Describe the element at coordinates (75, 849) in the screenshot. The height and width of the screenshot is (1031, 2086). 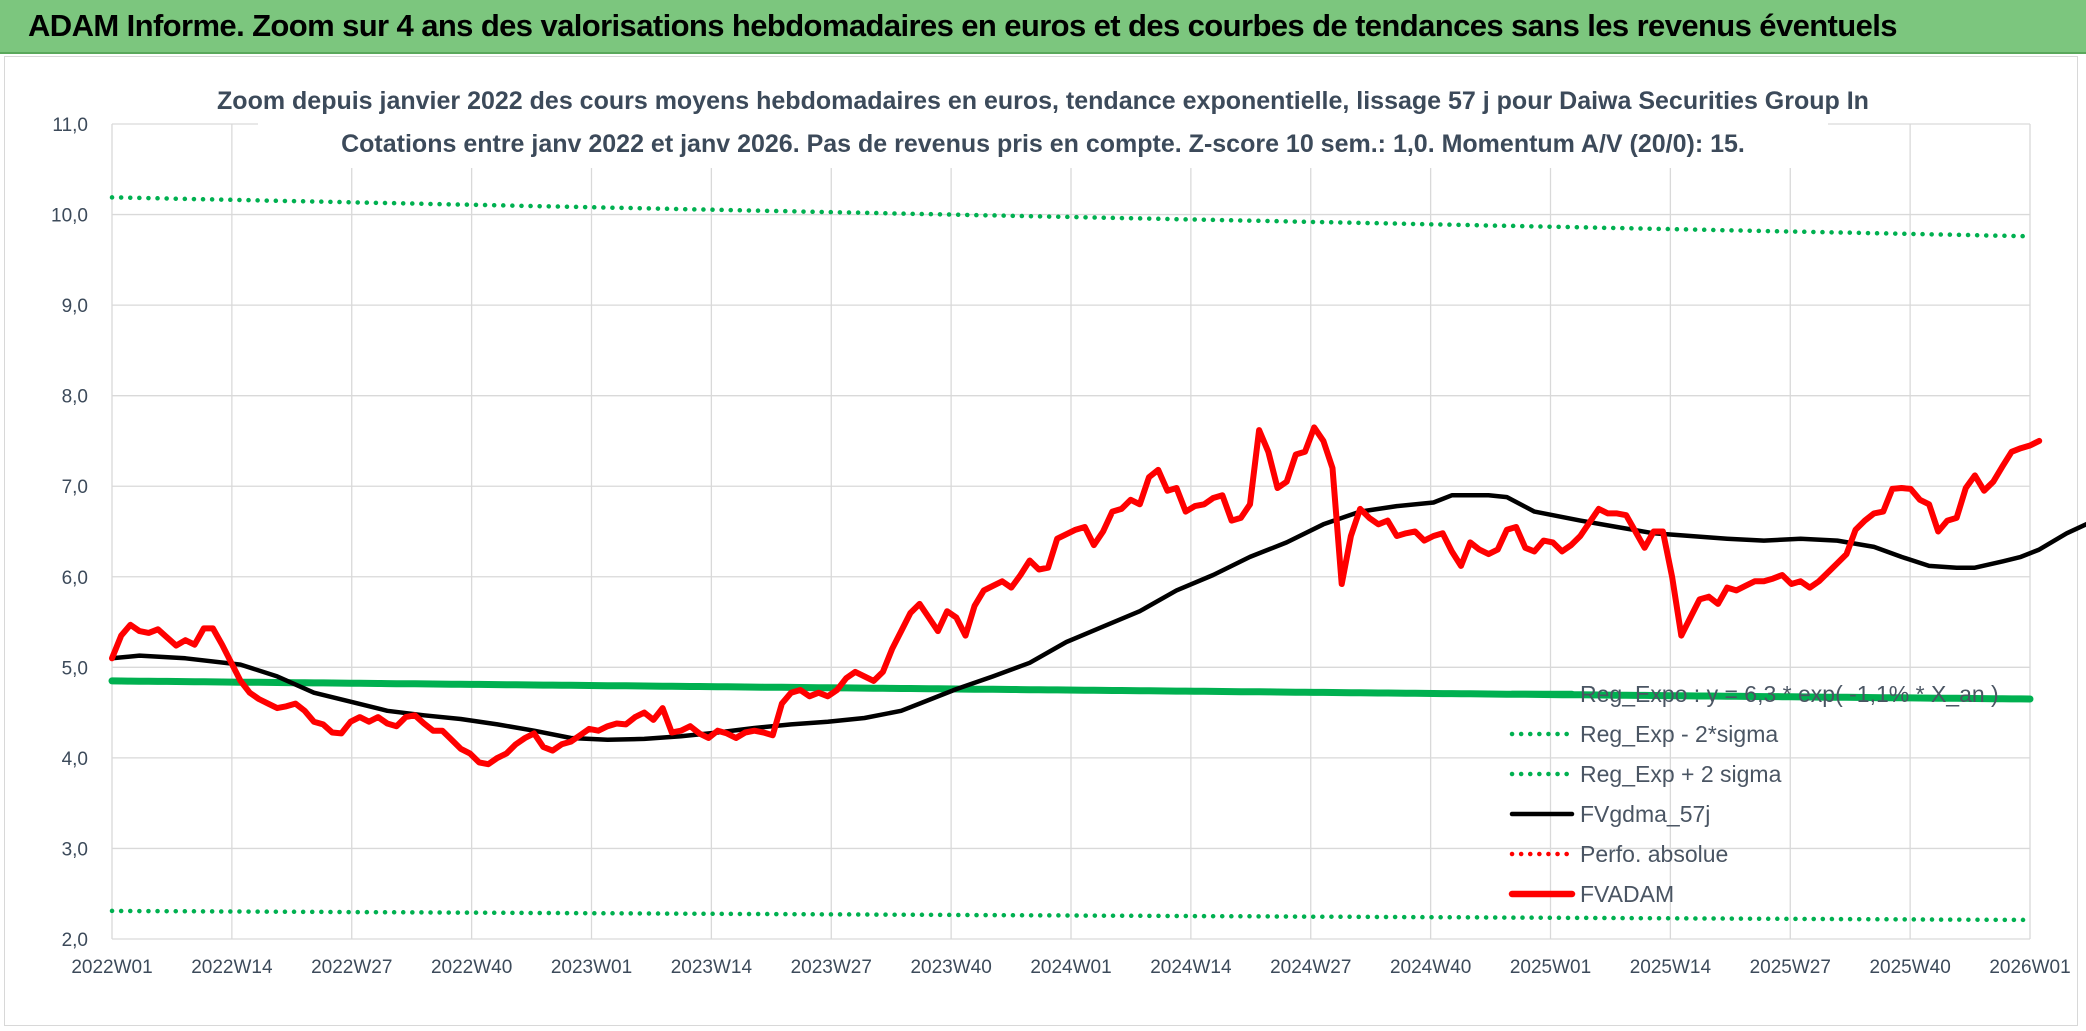
I see `y-tick-label: 3,0` at that location.